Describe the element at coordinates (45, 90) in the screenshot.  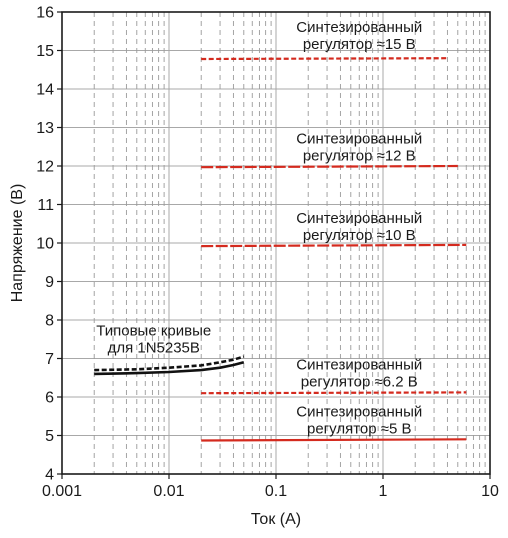
I see `y-tick-label: 14` at that location.